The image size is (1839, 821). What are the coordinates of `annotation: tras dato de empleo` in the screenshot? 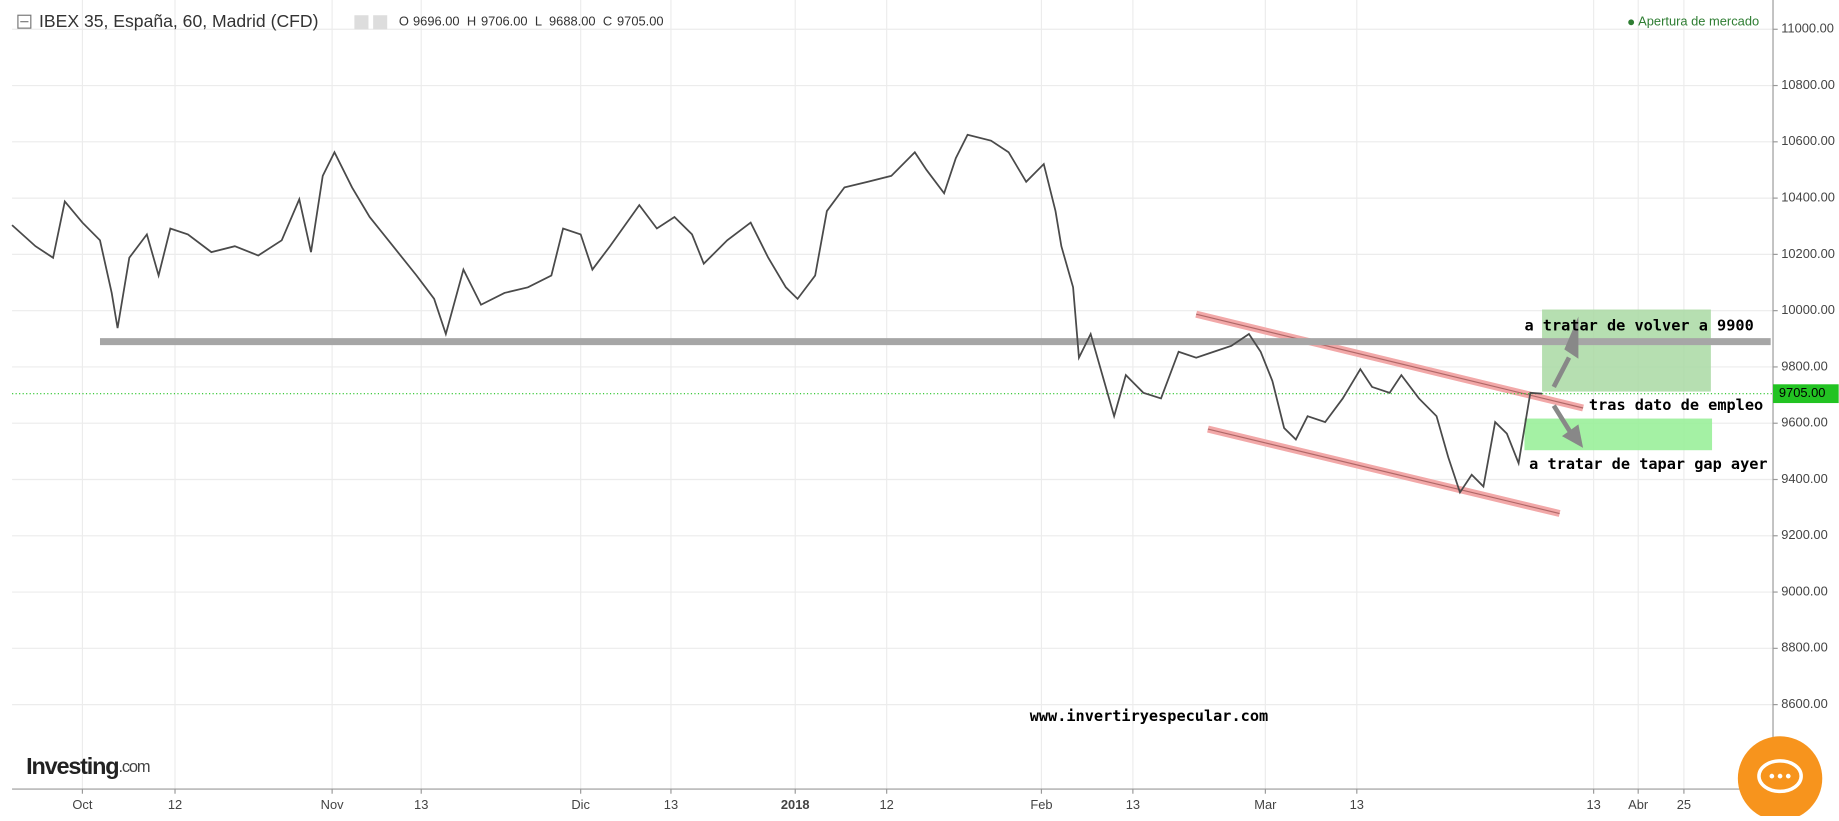 It's located at (1676, 405).